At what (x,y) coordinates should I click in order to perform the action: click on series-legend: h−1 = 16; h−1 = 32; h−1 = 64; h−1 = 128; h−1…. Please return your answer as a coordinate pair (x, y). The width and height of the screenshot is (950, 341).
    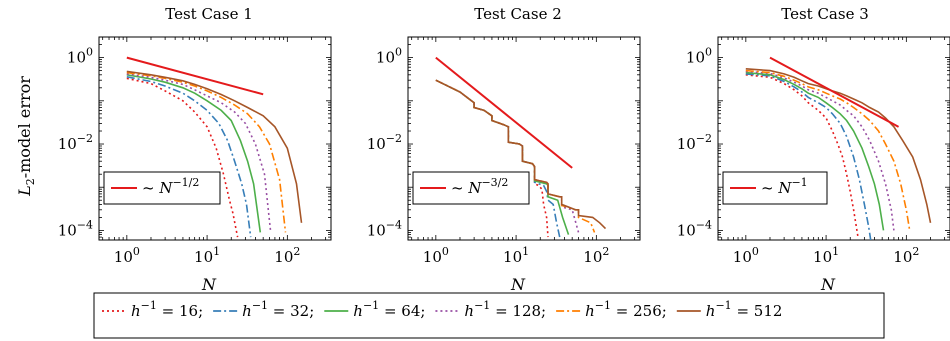
    Looking at the image, I should click on (442, 309).